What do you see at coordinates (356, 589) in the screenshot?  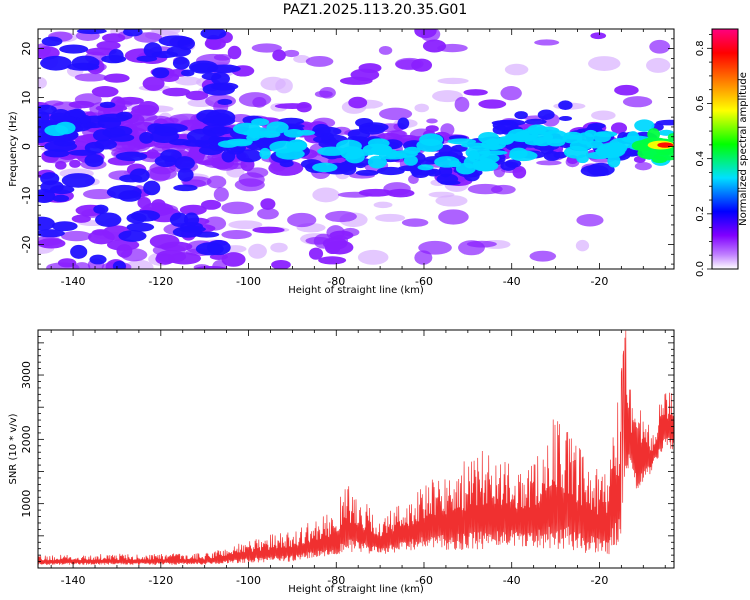 I see `snr-x-label: Height of straight line (km)` at bounding box center [356, 589].